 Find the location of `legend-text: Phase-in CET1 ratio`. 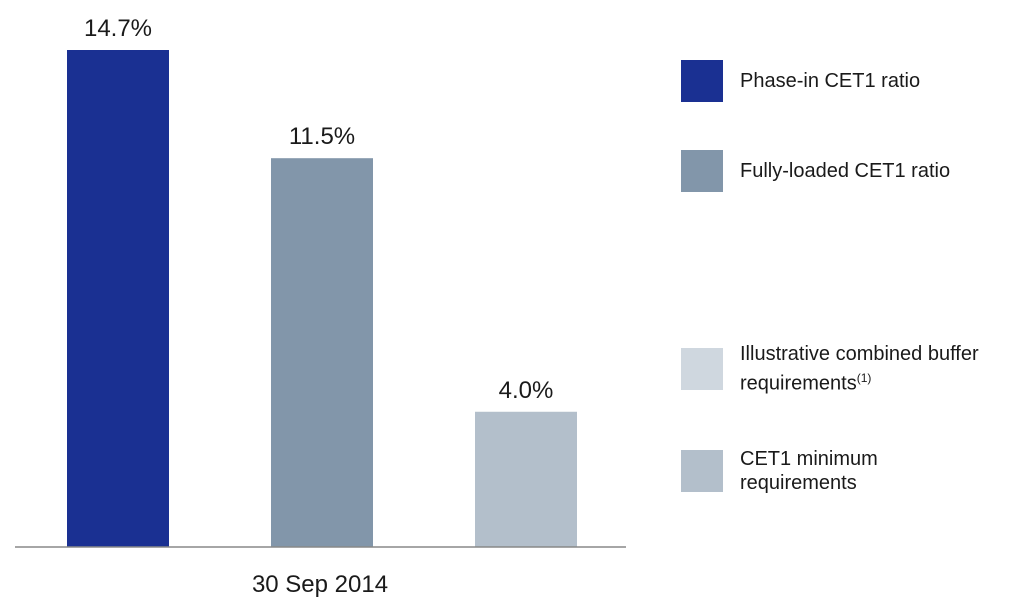

legend-text: Phase-in CET1 ratio is located at coordinates (830, 81).